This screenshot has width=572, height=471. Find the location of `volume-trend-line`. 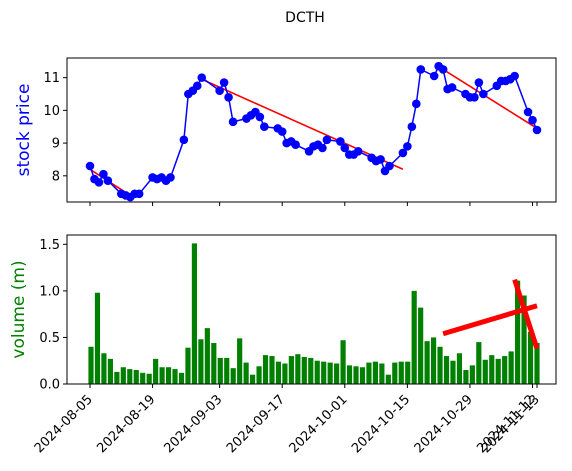

volume-trend-line is located at coordinates (526, 314).